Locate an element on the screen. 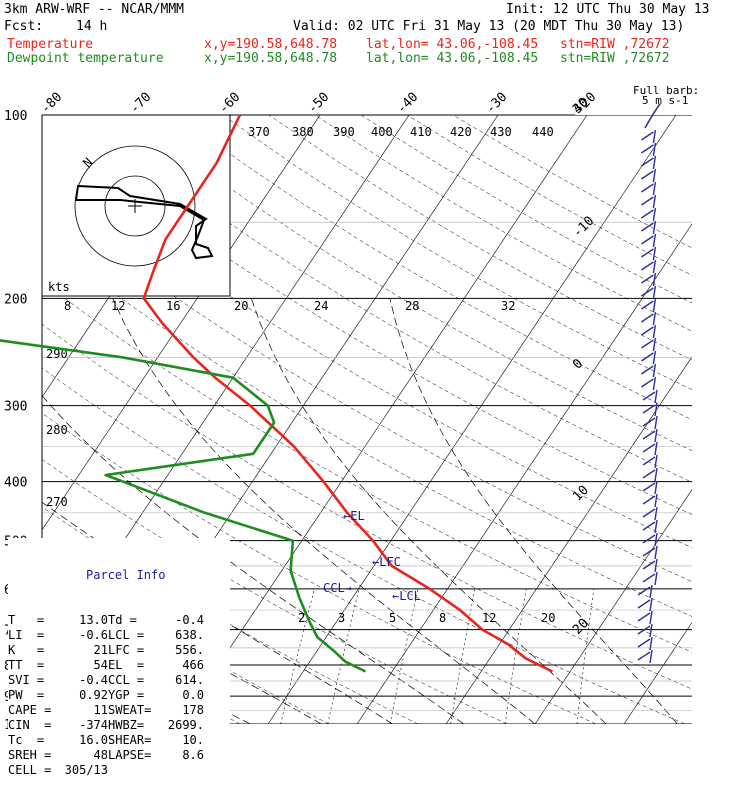 The width and height of the screenshot is (740, 793). parcel-info-cell: CCL = is located at coordinates (134, 680).